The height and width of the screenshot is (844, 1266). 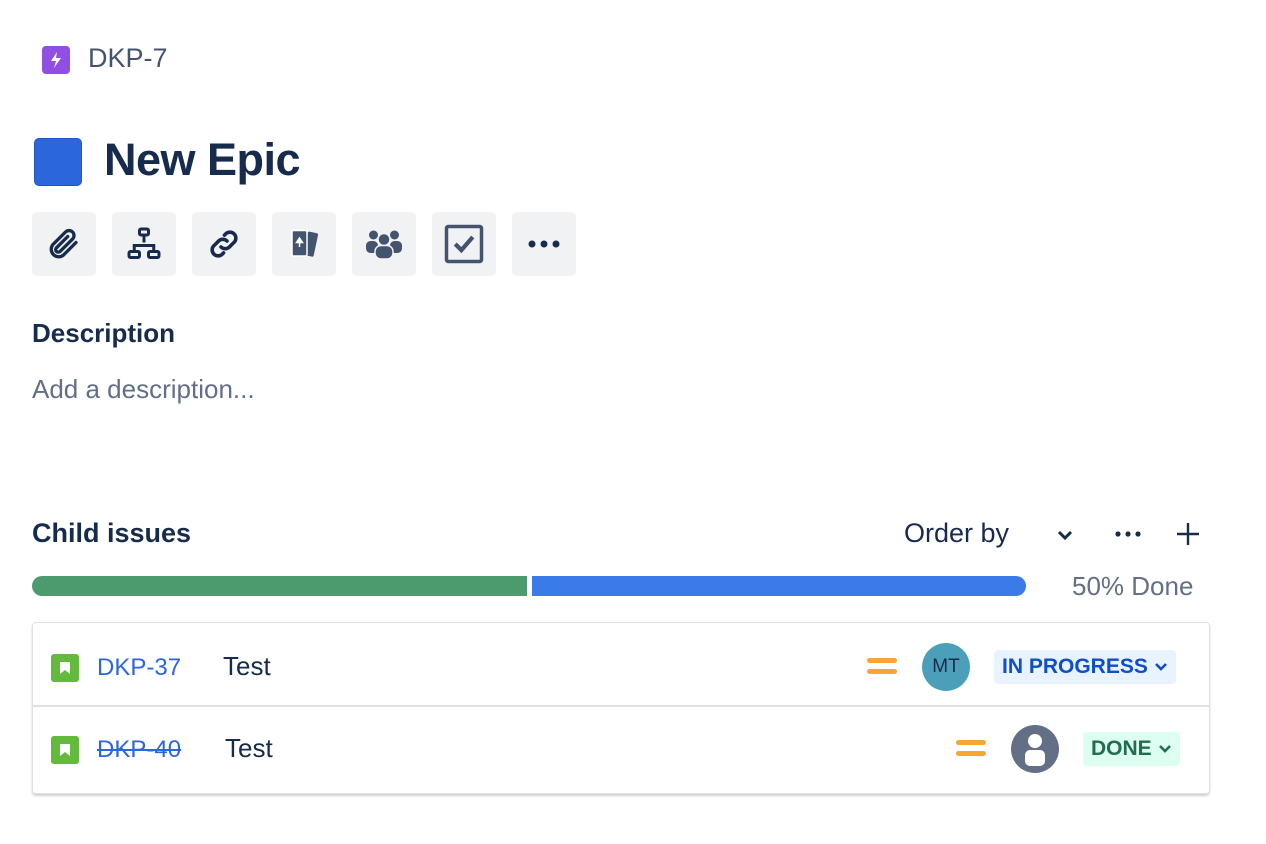 I want to click on child-more-icon, so click(x=1128, y=534).